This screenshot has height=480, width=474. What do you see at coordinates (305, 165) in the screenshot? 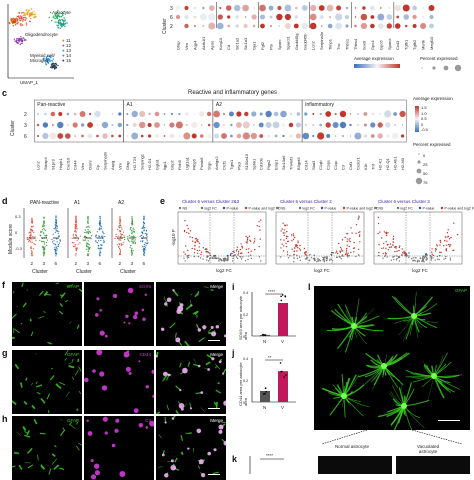
I see `panel-c-gene-label: Cd14` at bounding box center [305, 165].